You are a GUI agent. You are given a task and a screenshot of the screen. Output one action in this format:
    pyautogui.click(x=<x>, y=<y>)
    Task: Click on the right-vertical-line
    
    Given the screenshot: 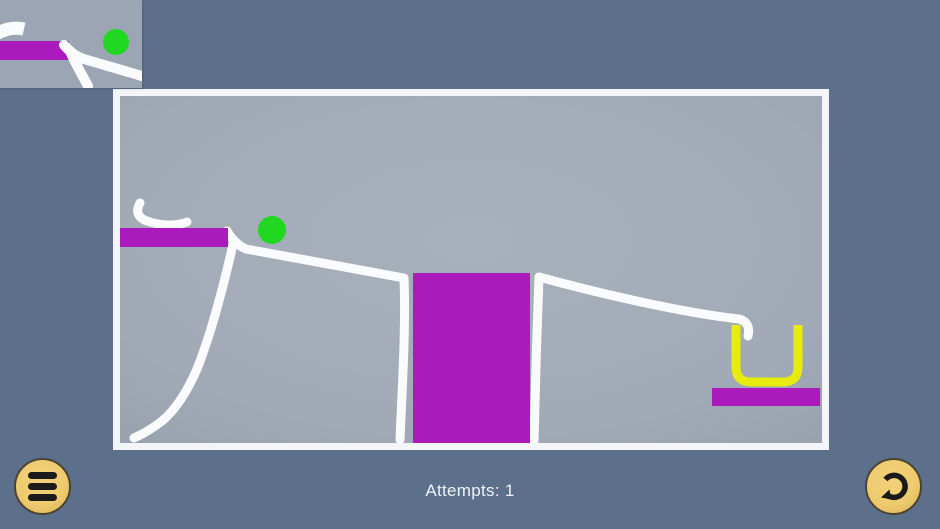 What is the action you would take?
    pyautogui.click(x=536, y=359)
    